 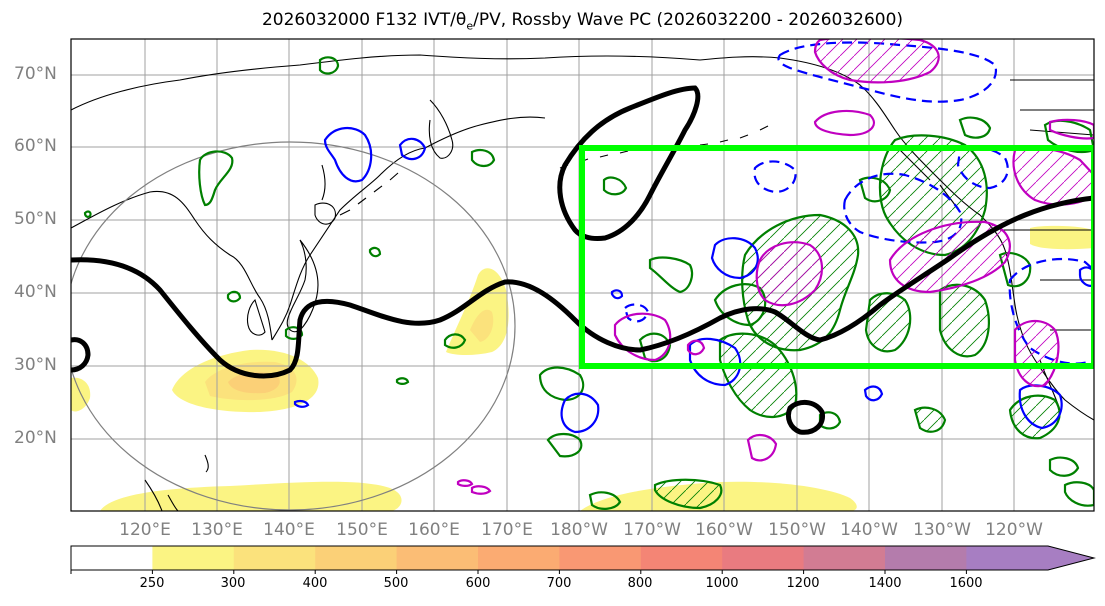 I want to click on lat-label: 20°N, so click(x=35, y=438).